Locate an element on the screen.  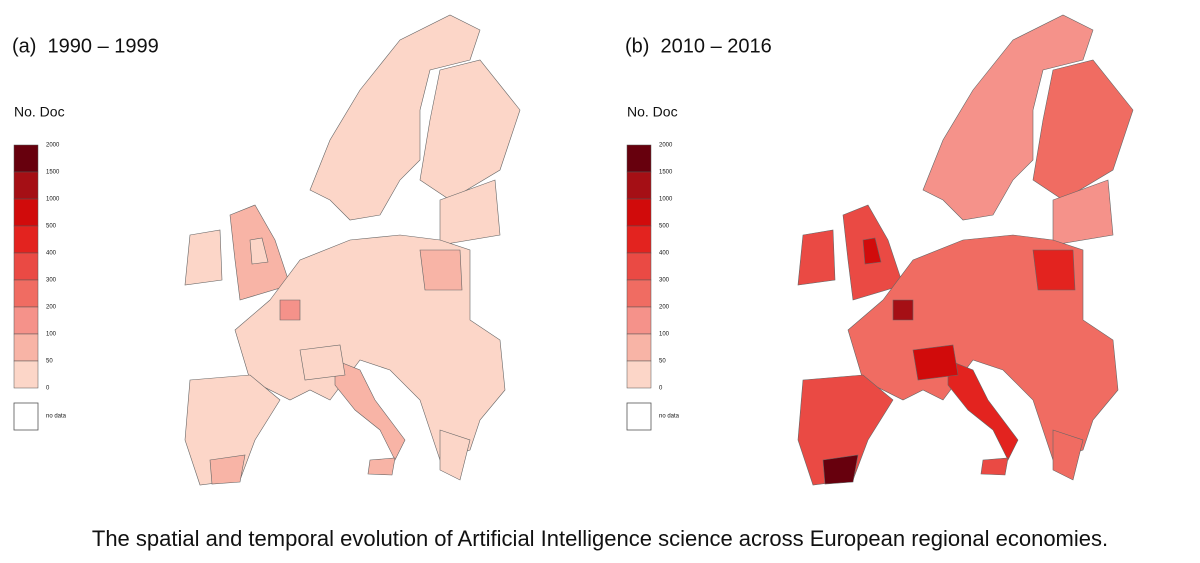
panel-title: (a) 1990 – 1999 is located at coordinates (85, 46).